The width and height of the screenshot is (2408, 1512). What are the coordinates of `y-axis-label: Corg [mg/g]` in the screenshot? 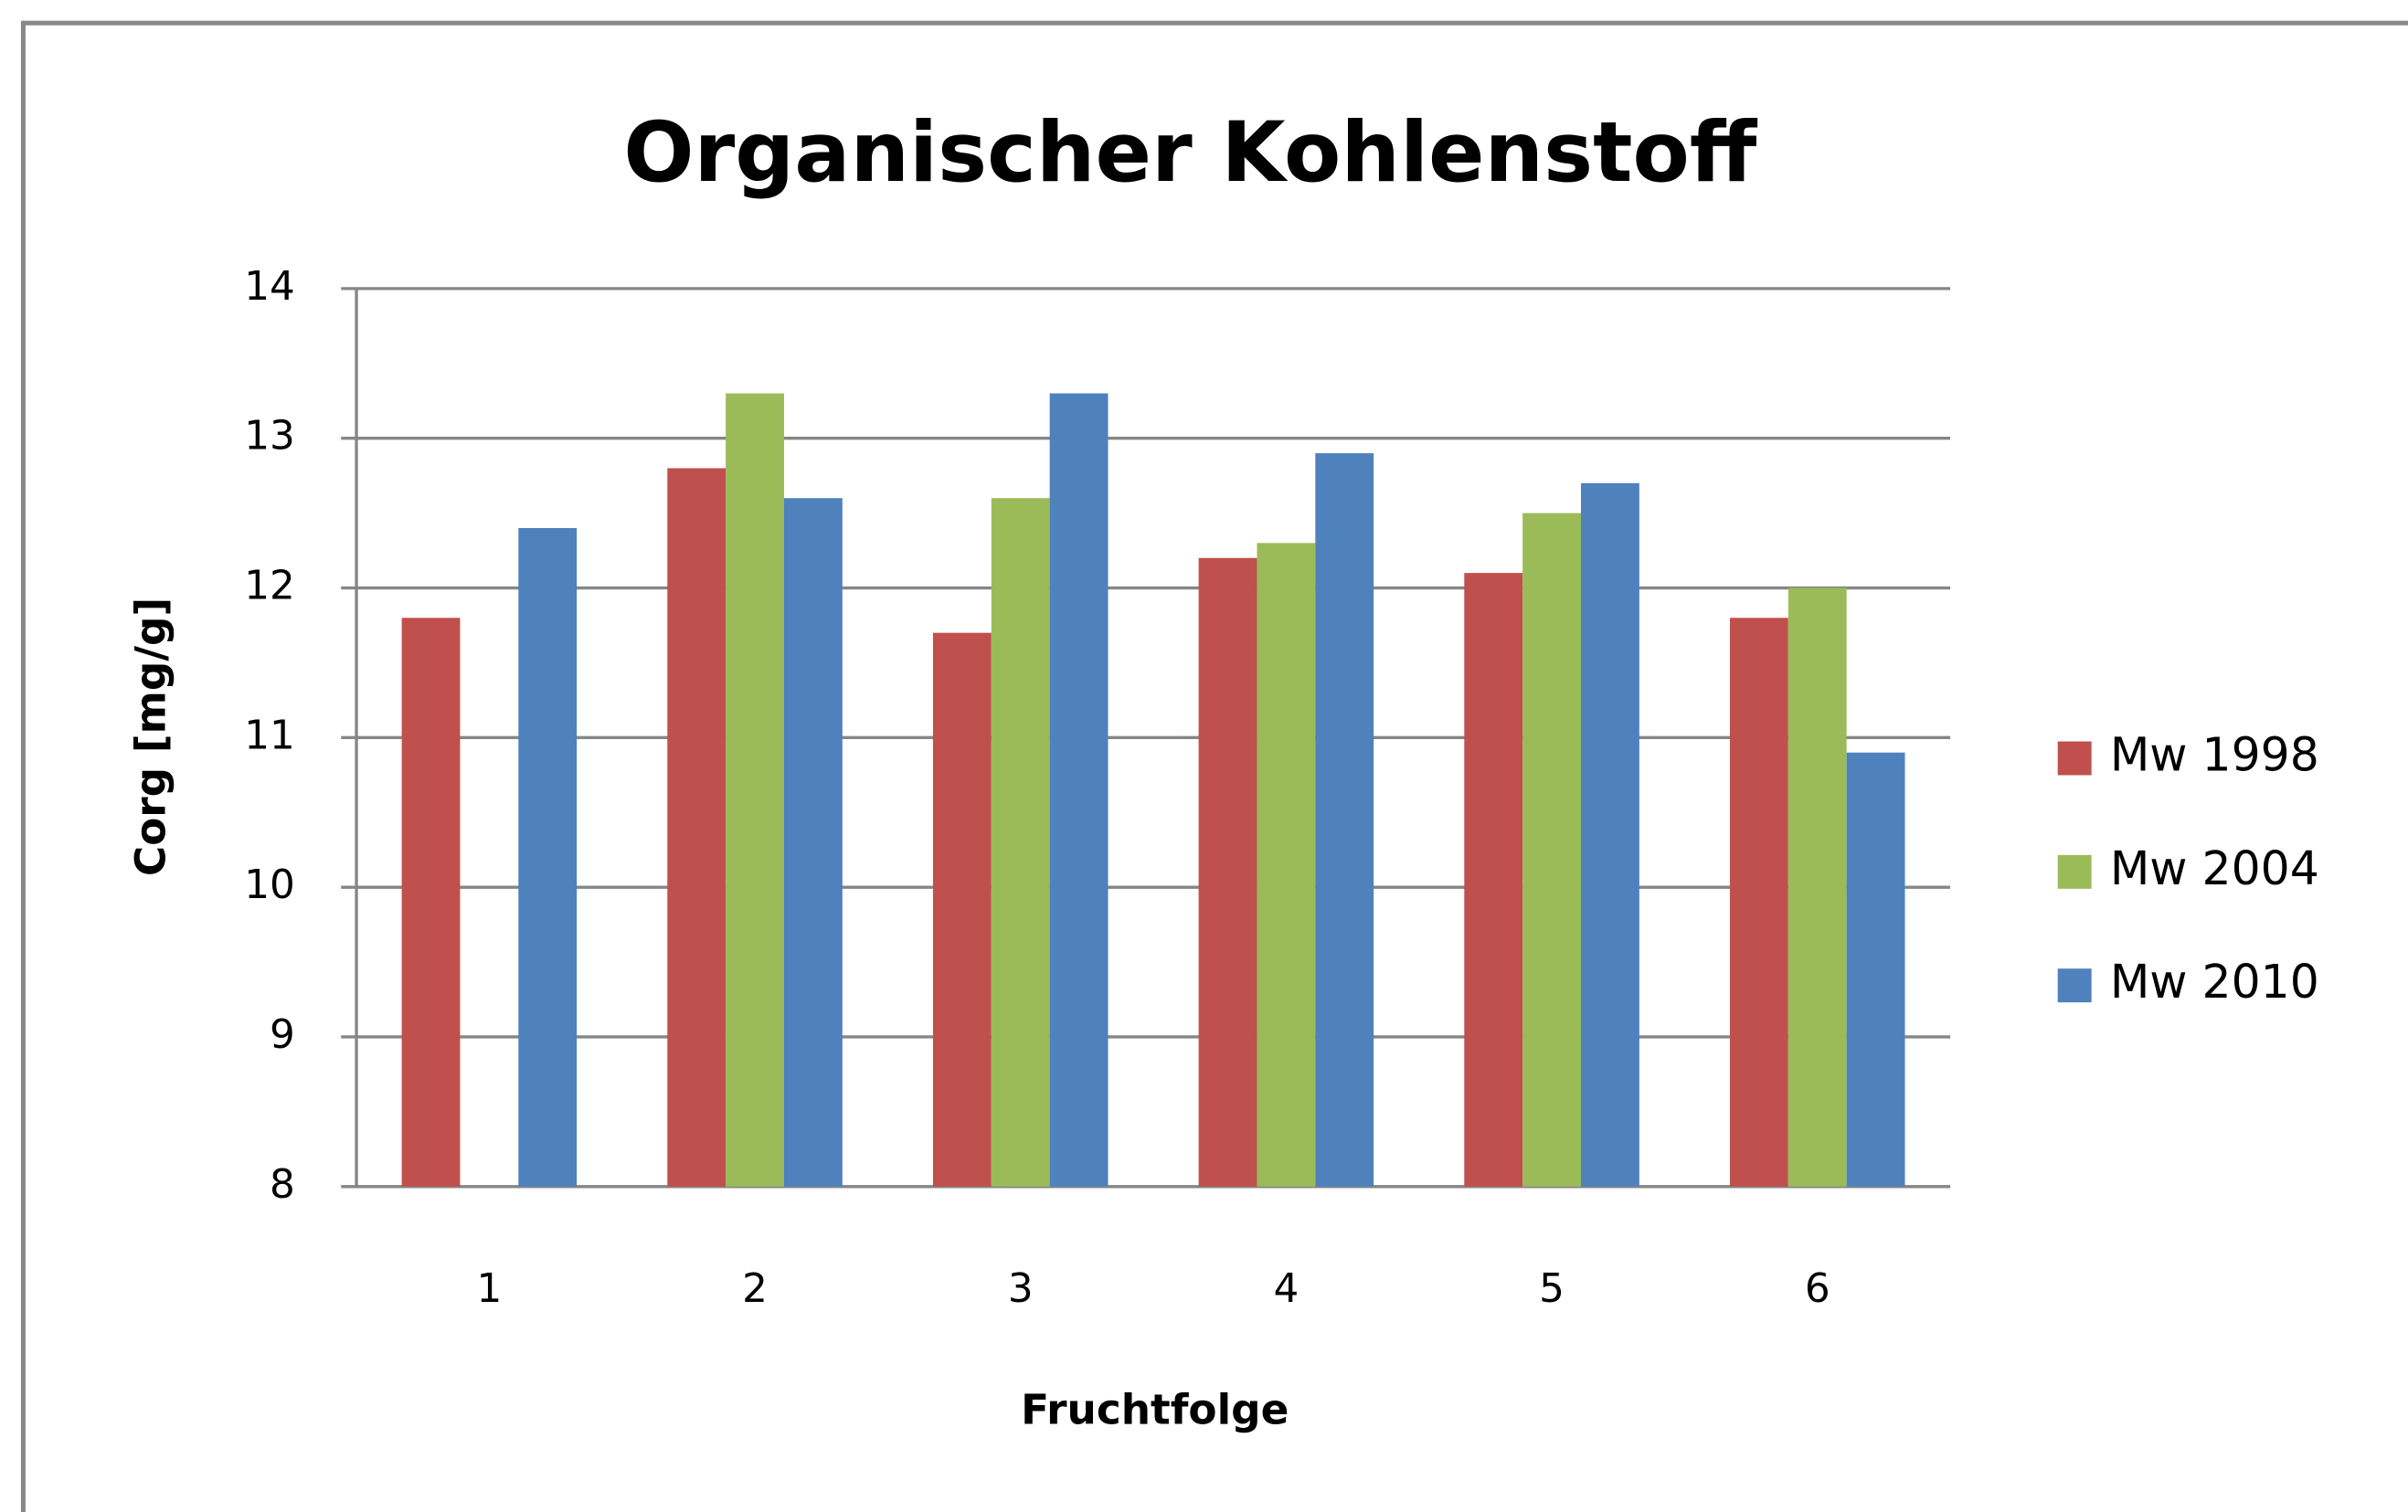 It's located at (151, 736).